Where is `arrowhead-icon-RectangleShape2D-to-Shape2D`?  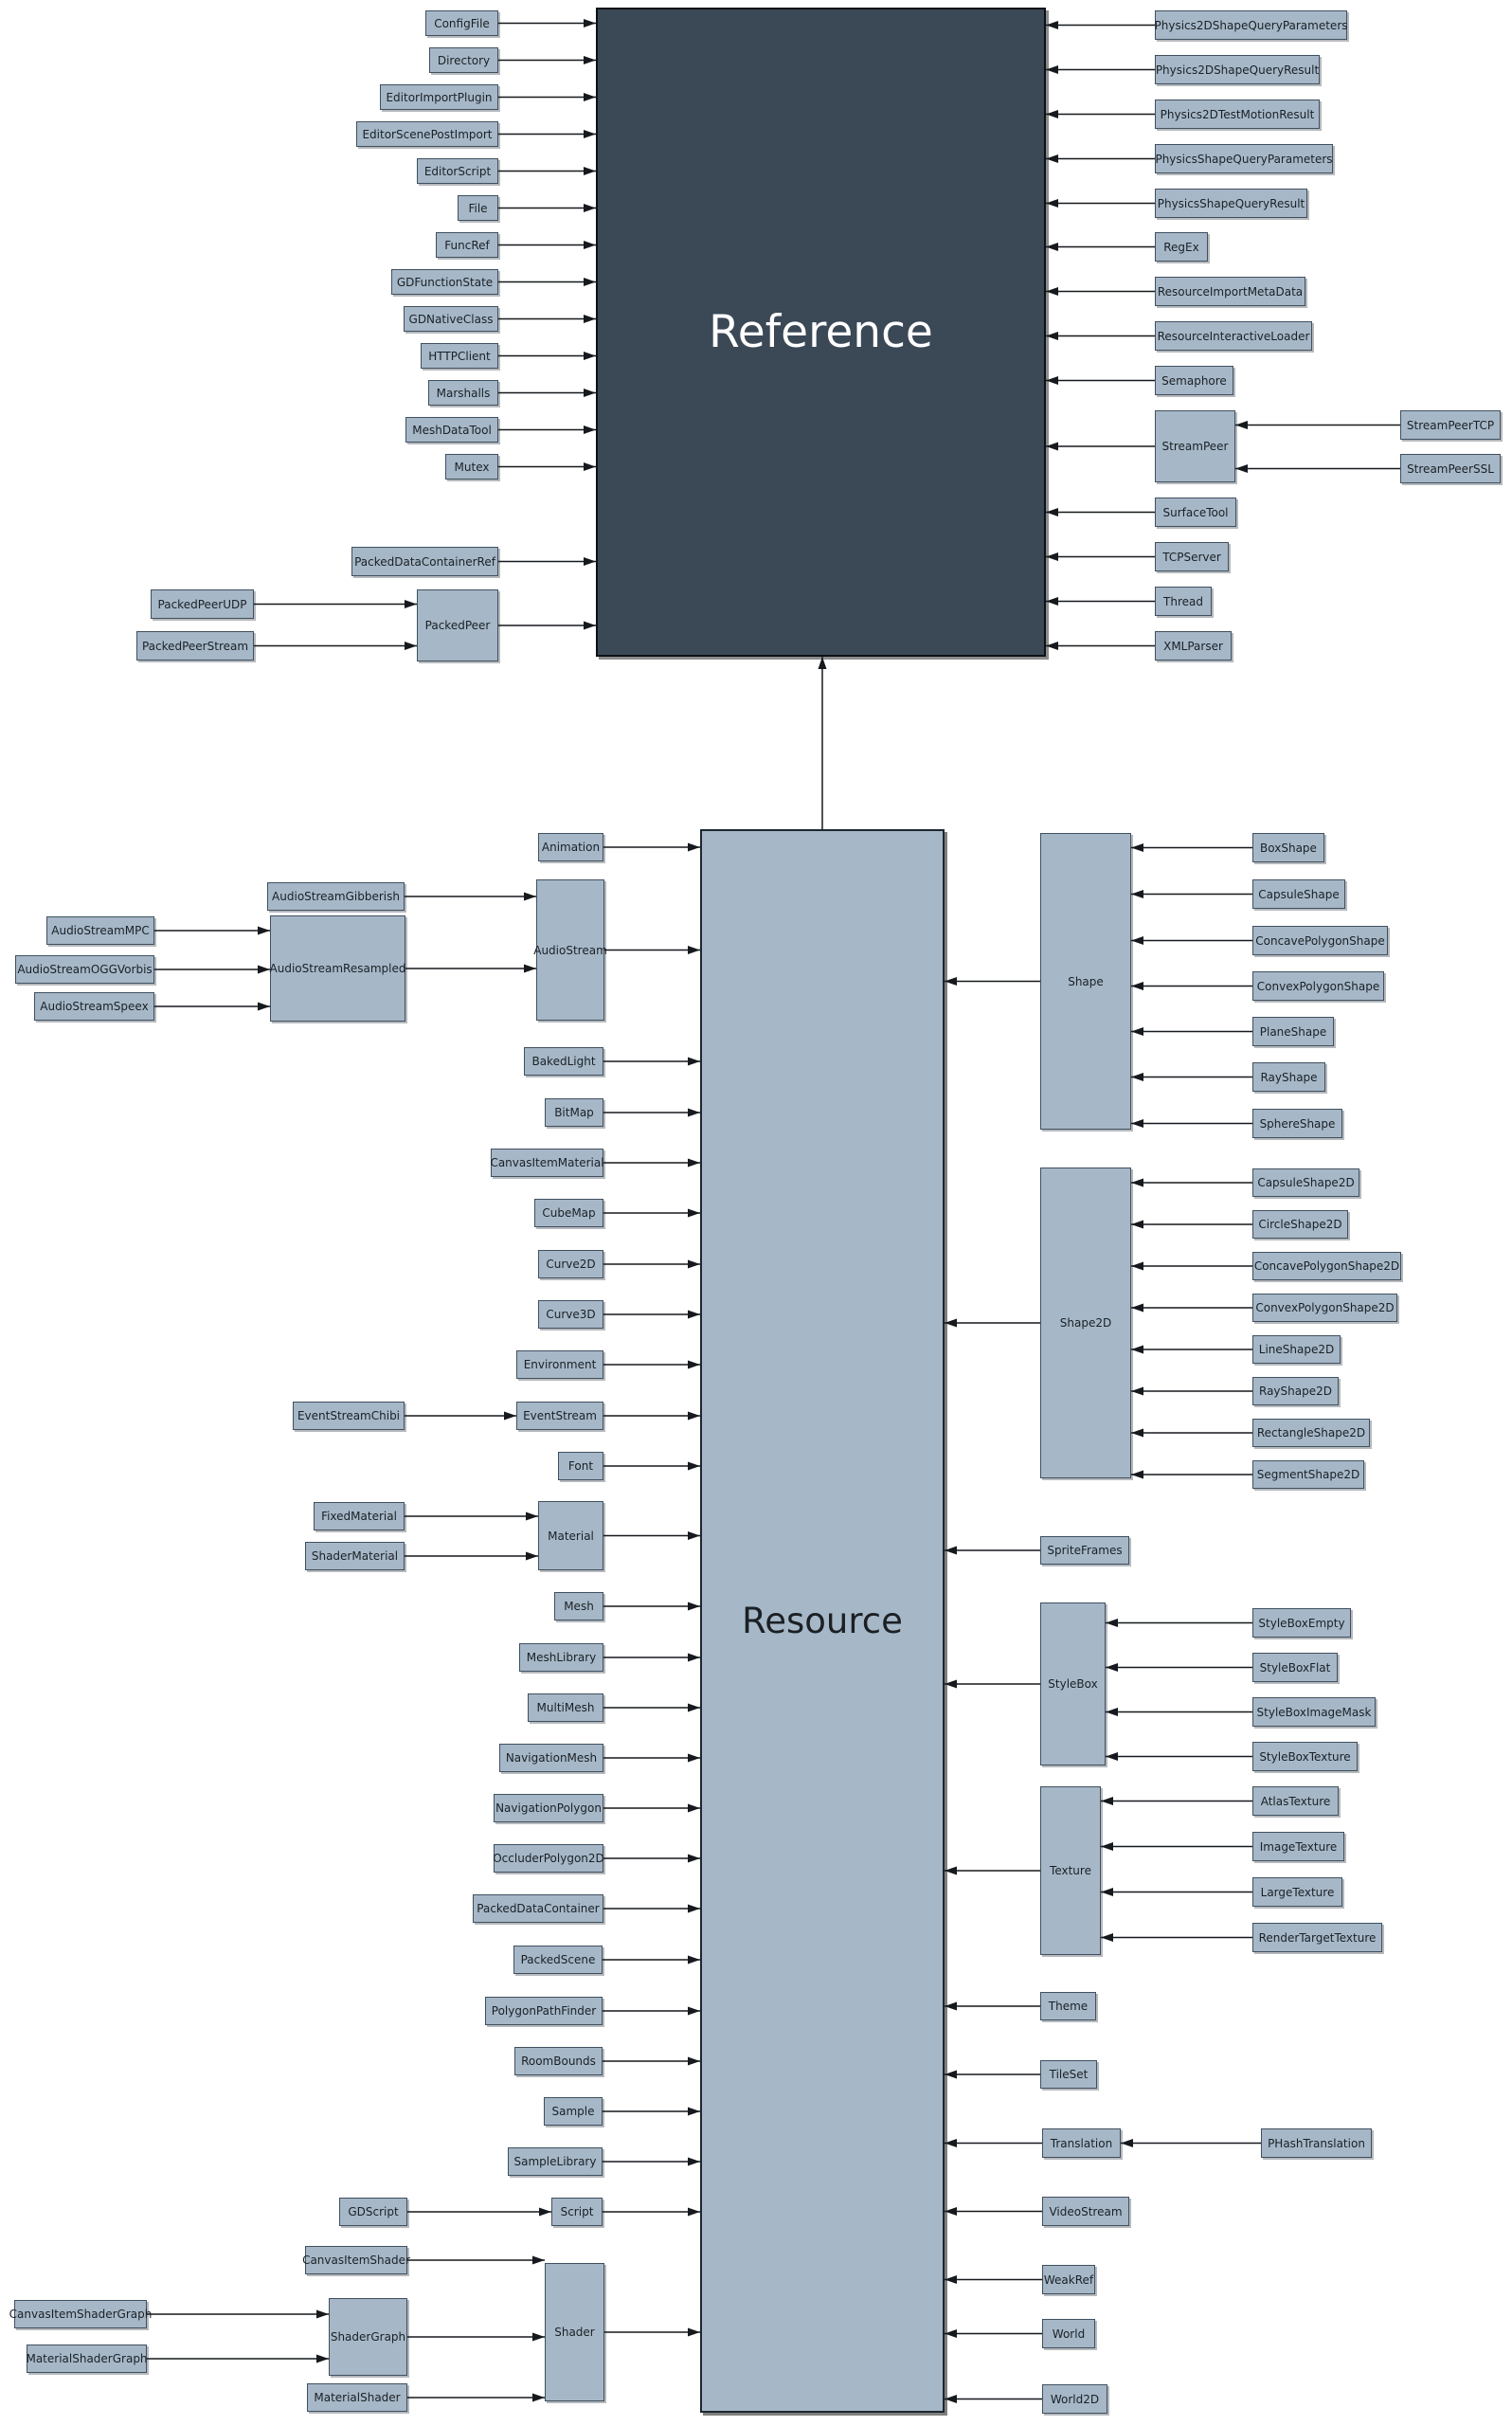
arrowhead-icon-RectangleShape2D-to-Shape2D is located at coordinates (1137, 1433).